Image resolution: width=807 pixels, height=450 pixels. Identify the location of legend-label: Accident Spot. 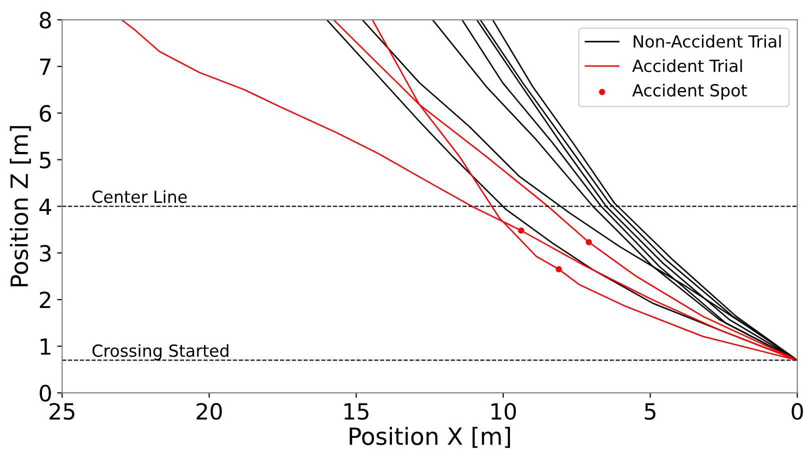
(689, 92).